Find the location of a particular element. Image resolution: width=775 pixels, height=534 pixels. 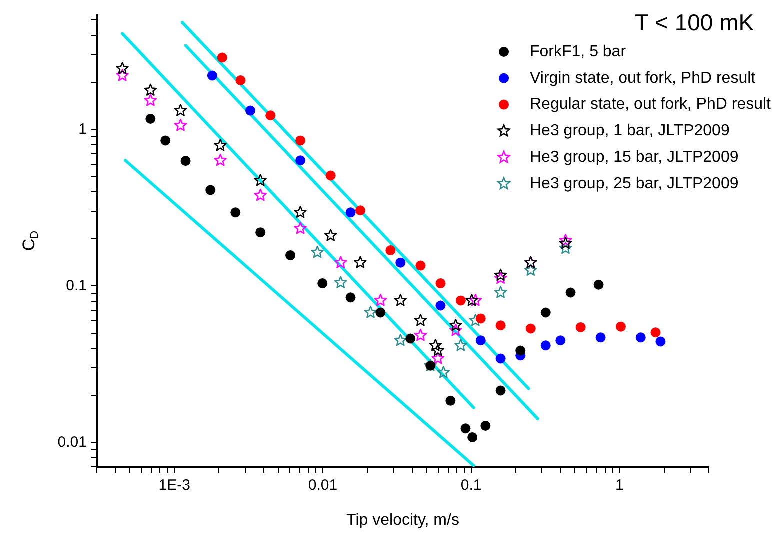

legend-label: He3 group, 25 bar, JLTP2009 is located at coordinates (634, 183).